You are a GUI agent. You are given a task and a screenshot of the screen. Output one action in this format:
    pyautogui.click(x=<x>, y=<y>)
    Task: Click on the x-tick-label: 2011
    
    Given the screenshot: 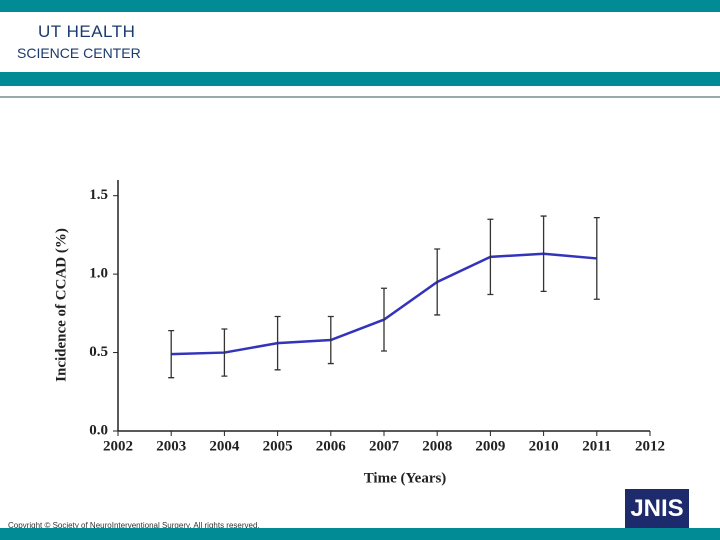 What is the action you would take?
    pyautogui.click(x=596, y=446)
    